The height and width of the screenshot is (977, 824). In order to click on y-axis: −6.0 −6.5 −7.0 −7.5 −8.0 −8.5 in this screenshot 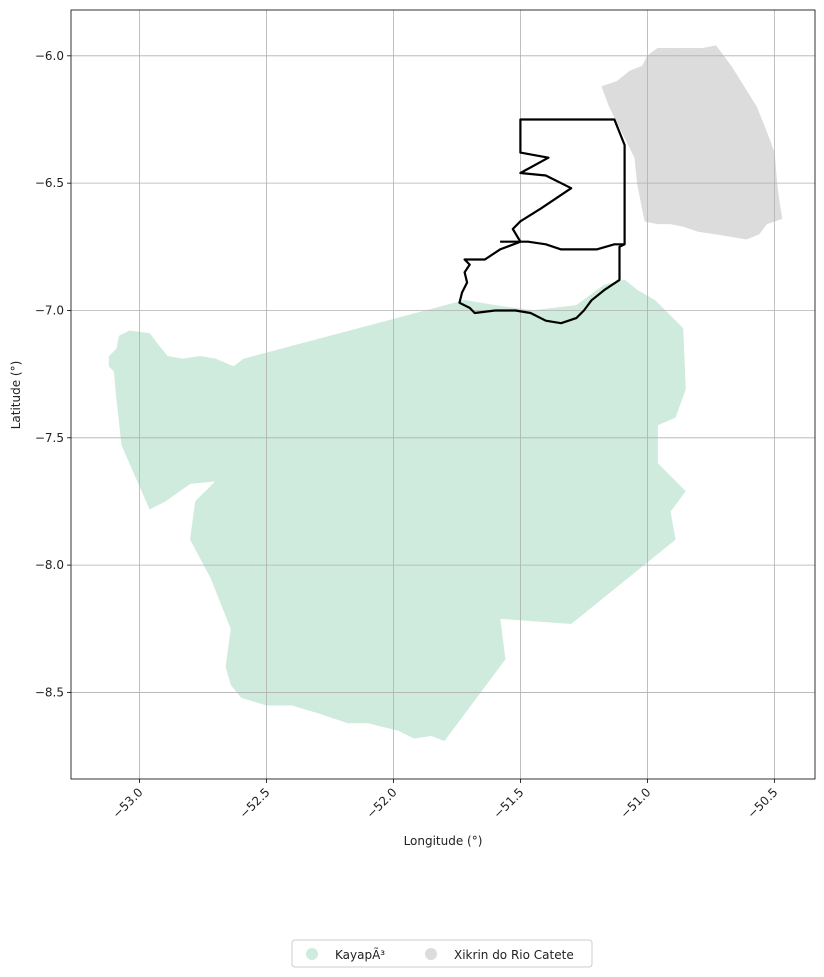, I will do `click(53, 374)`.